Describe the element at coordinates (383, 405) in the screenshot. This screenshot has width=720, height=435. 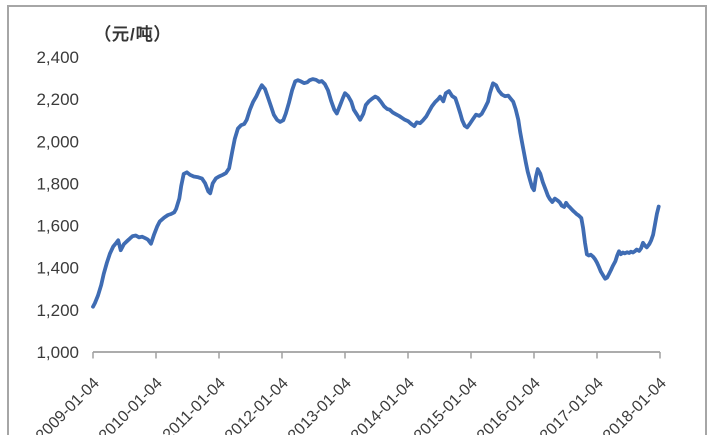
I see `x-tick-label: 2014-01-04` at that location.